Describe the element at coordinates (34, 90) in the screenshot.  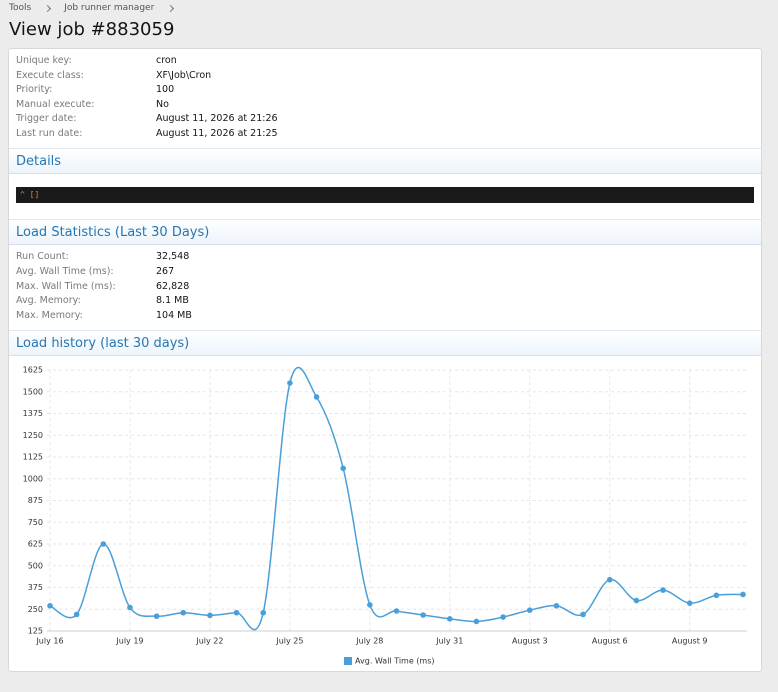
I see `row-label: Priority:` at that location.